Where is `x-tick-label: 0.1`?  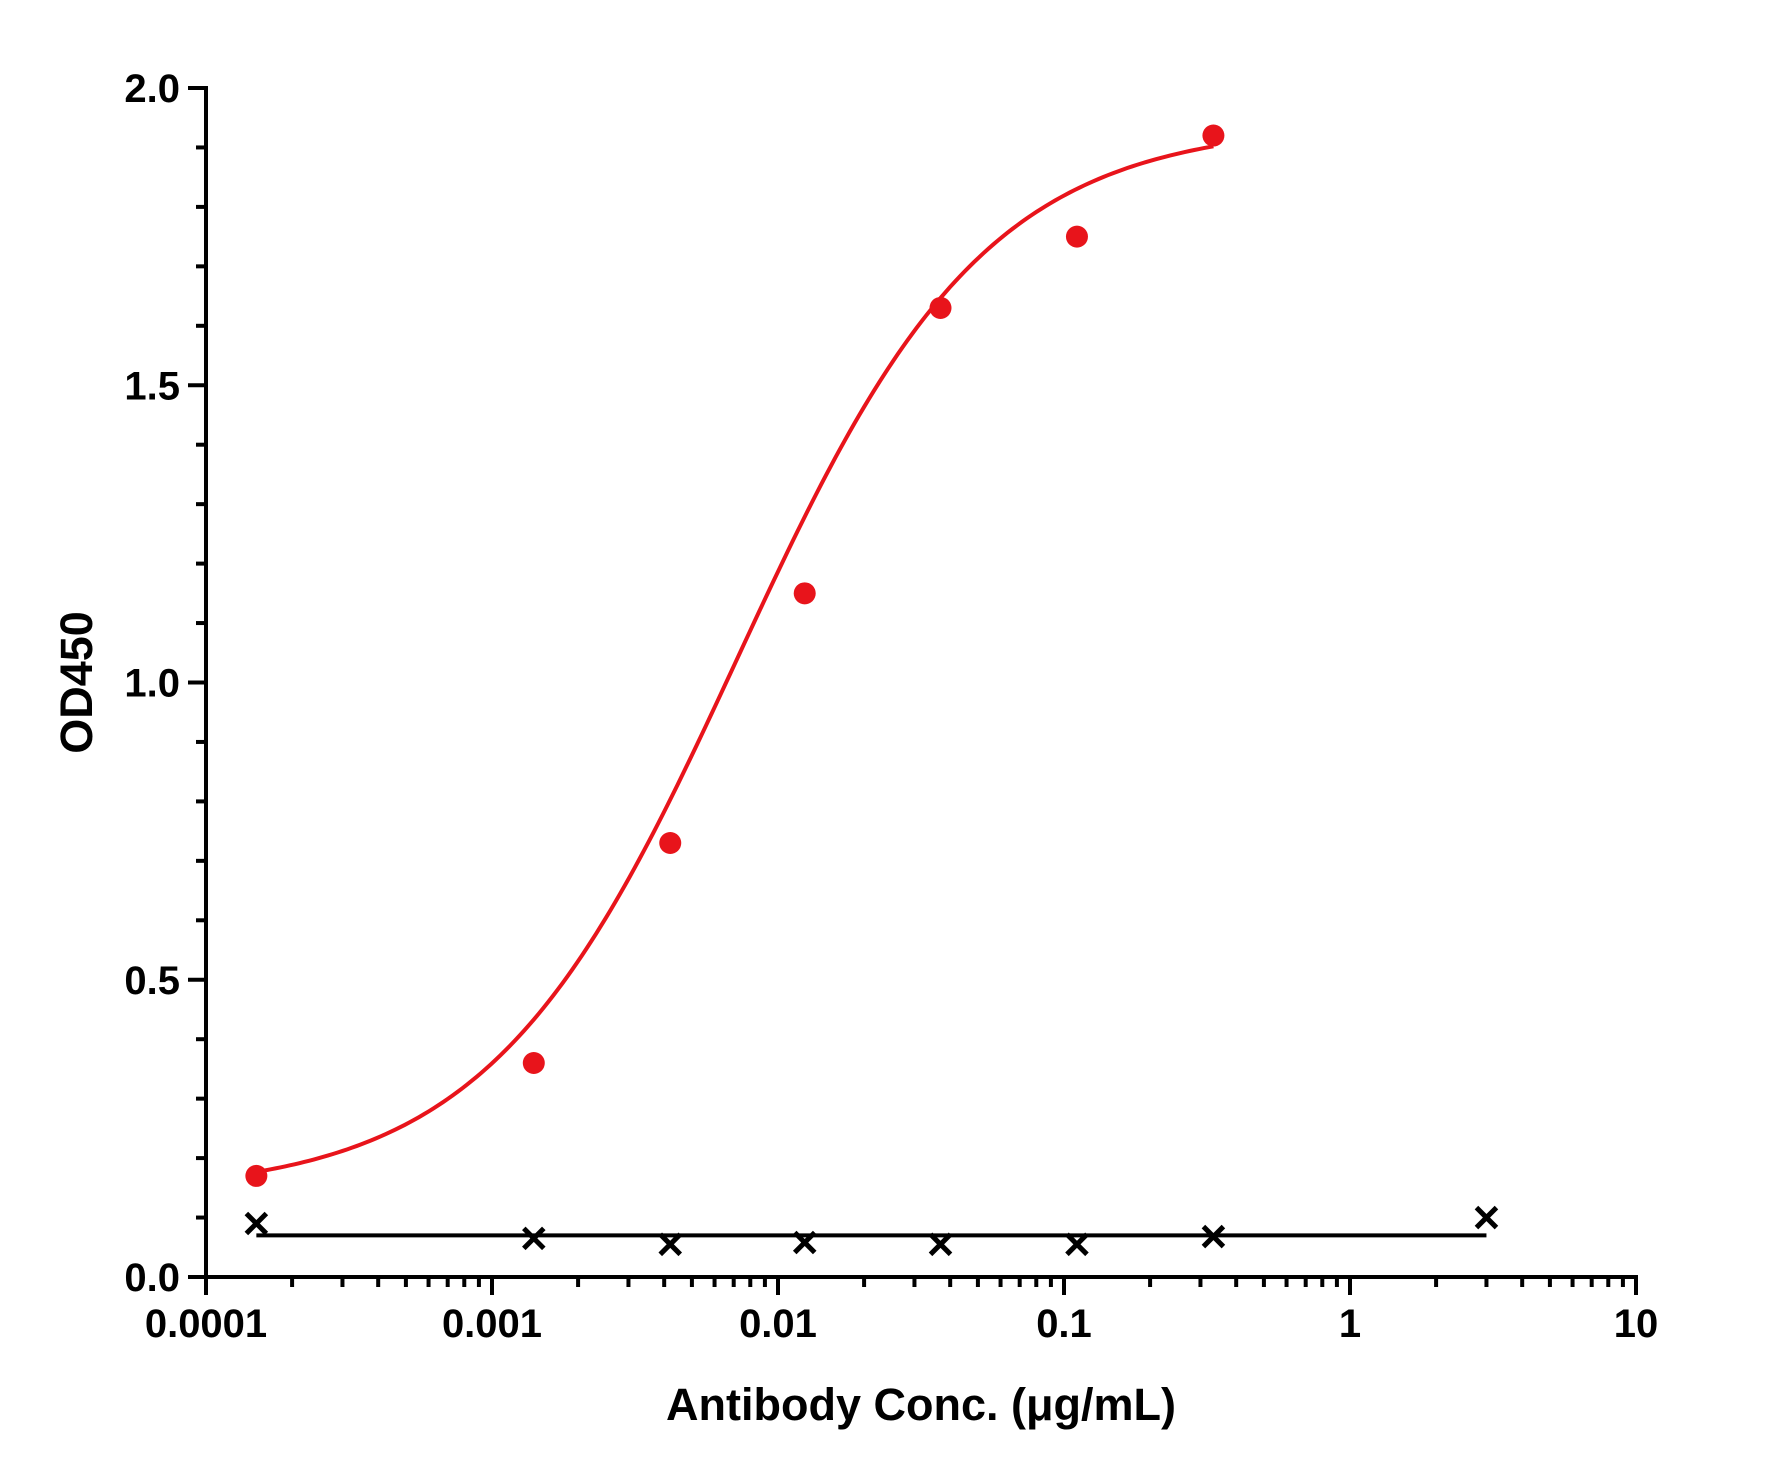
x-tick-label: 0.1 is located at coordinates (1064, 1324).